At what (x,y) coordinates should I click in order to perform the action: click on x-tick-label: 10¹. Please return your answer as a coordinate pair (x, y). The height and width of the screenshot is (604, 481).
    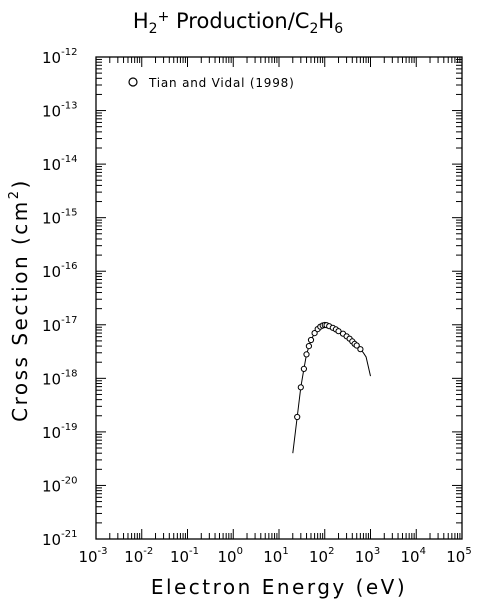
    Looking at the image, I should click on (275, 556).